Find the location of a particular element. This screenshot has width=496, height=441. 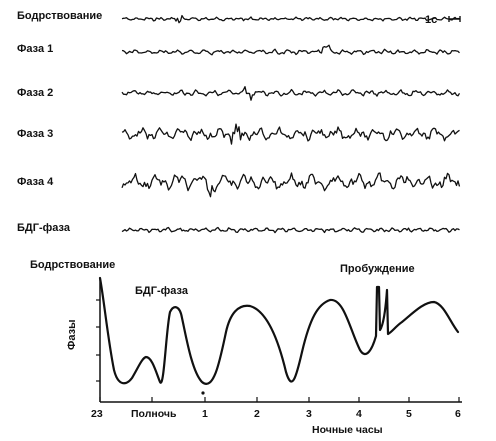

eeg-stage-label-1: Фаза 1 is located at coordinates (35, 49).